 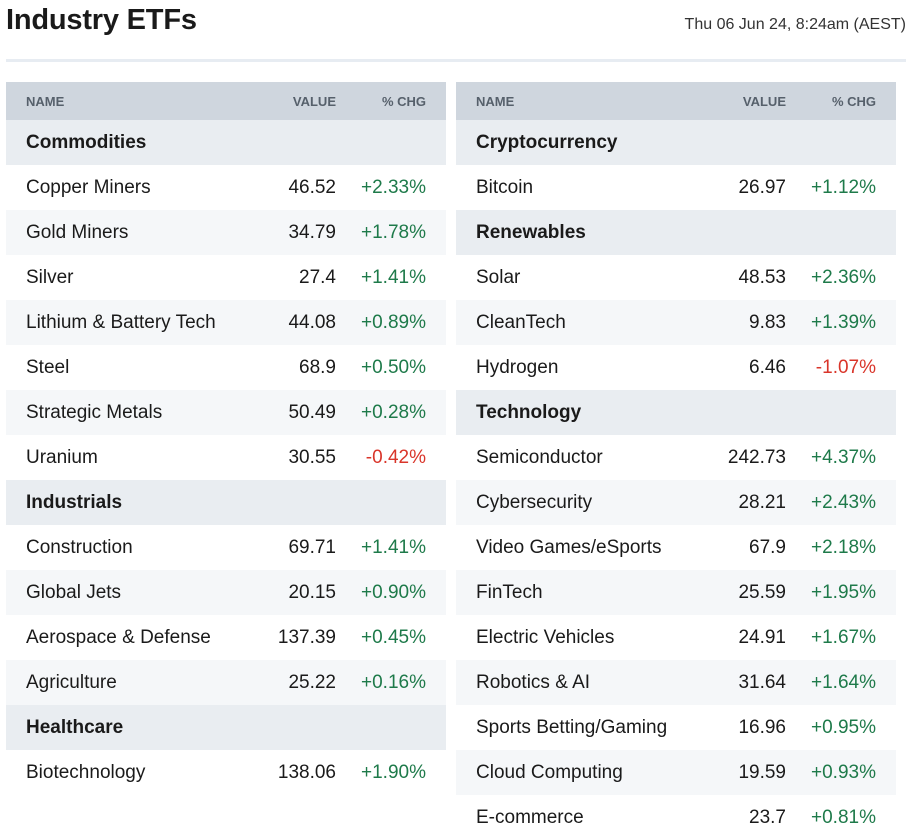 What do you see at coordinates (312, 682) in the screenshot?
I see `etf-value: 25.22` at bounding box center [312, 682].